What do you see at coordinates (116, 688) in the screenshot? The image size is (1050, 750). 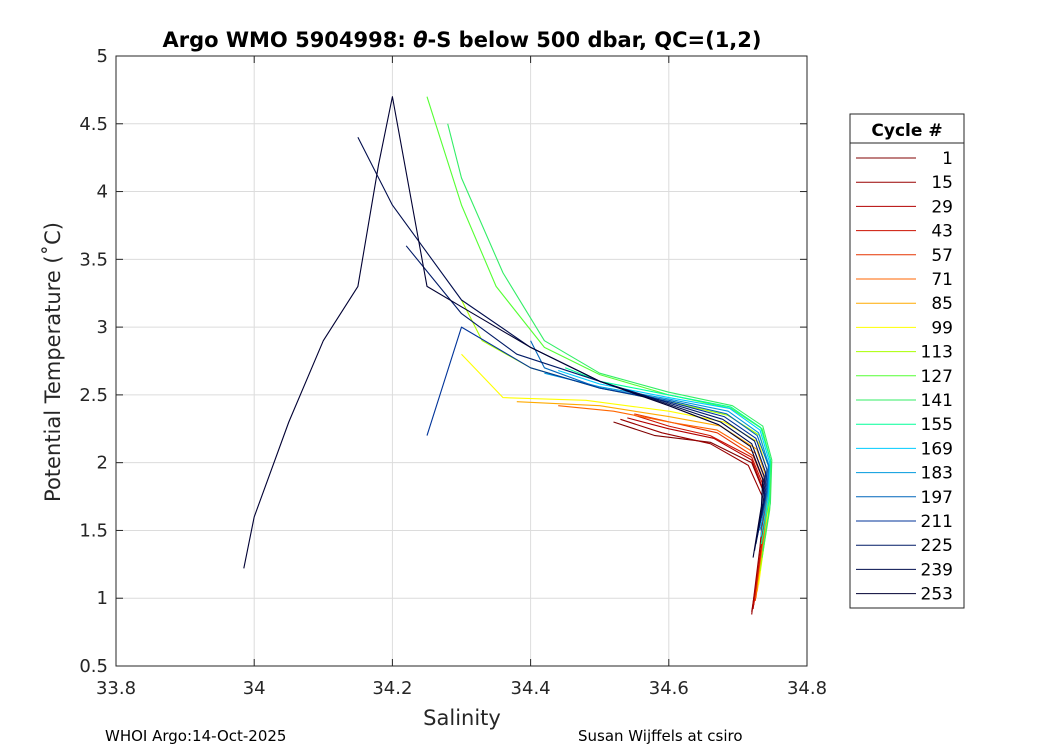 I see `x-tick-label: 33.8` at bounding box center [116, 688].